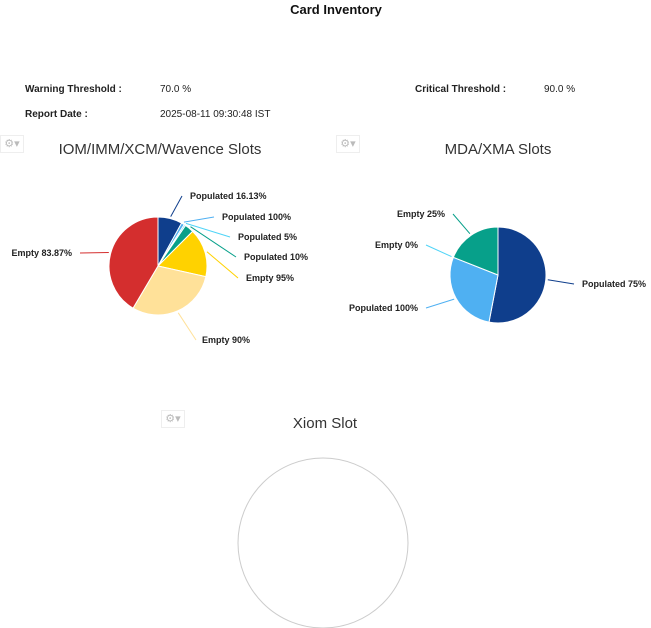 The height and width of the screenshot is (628, 651). I want to click on chart-title-iom: IOM/IMM/XCM/Wavence Slots, so click(160, 149).